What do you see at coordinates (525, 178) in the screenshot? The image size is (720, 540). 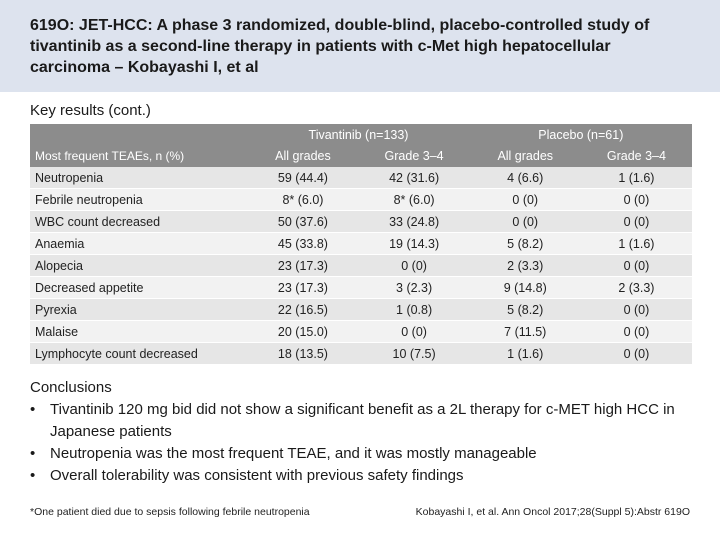 I see `cell-placebo-all-grades: 4 (6.6)` at bounding box center [525, 178].